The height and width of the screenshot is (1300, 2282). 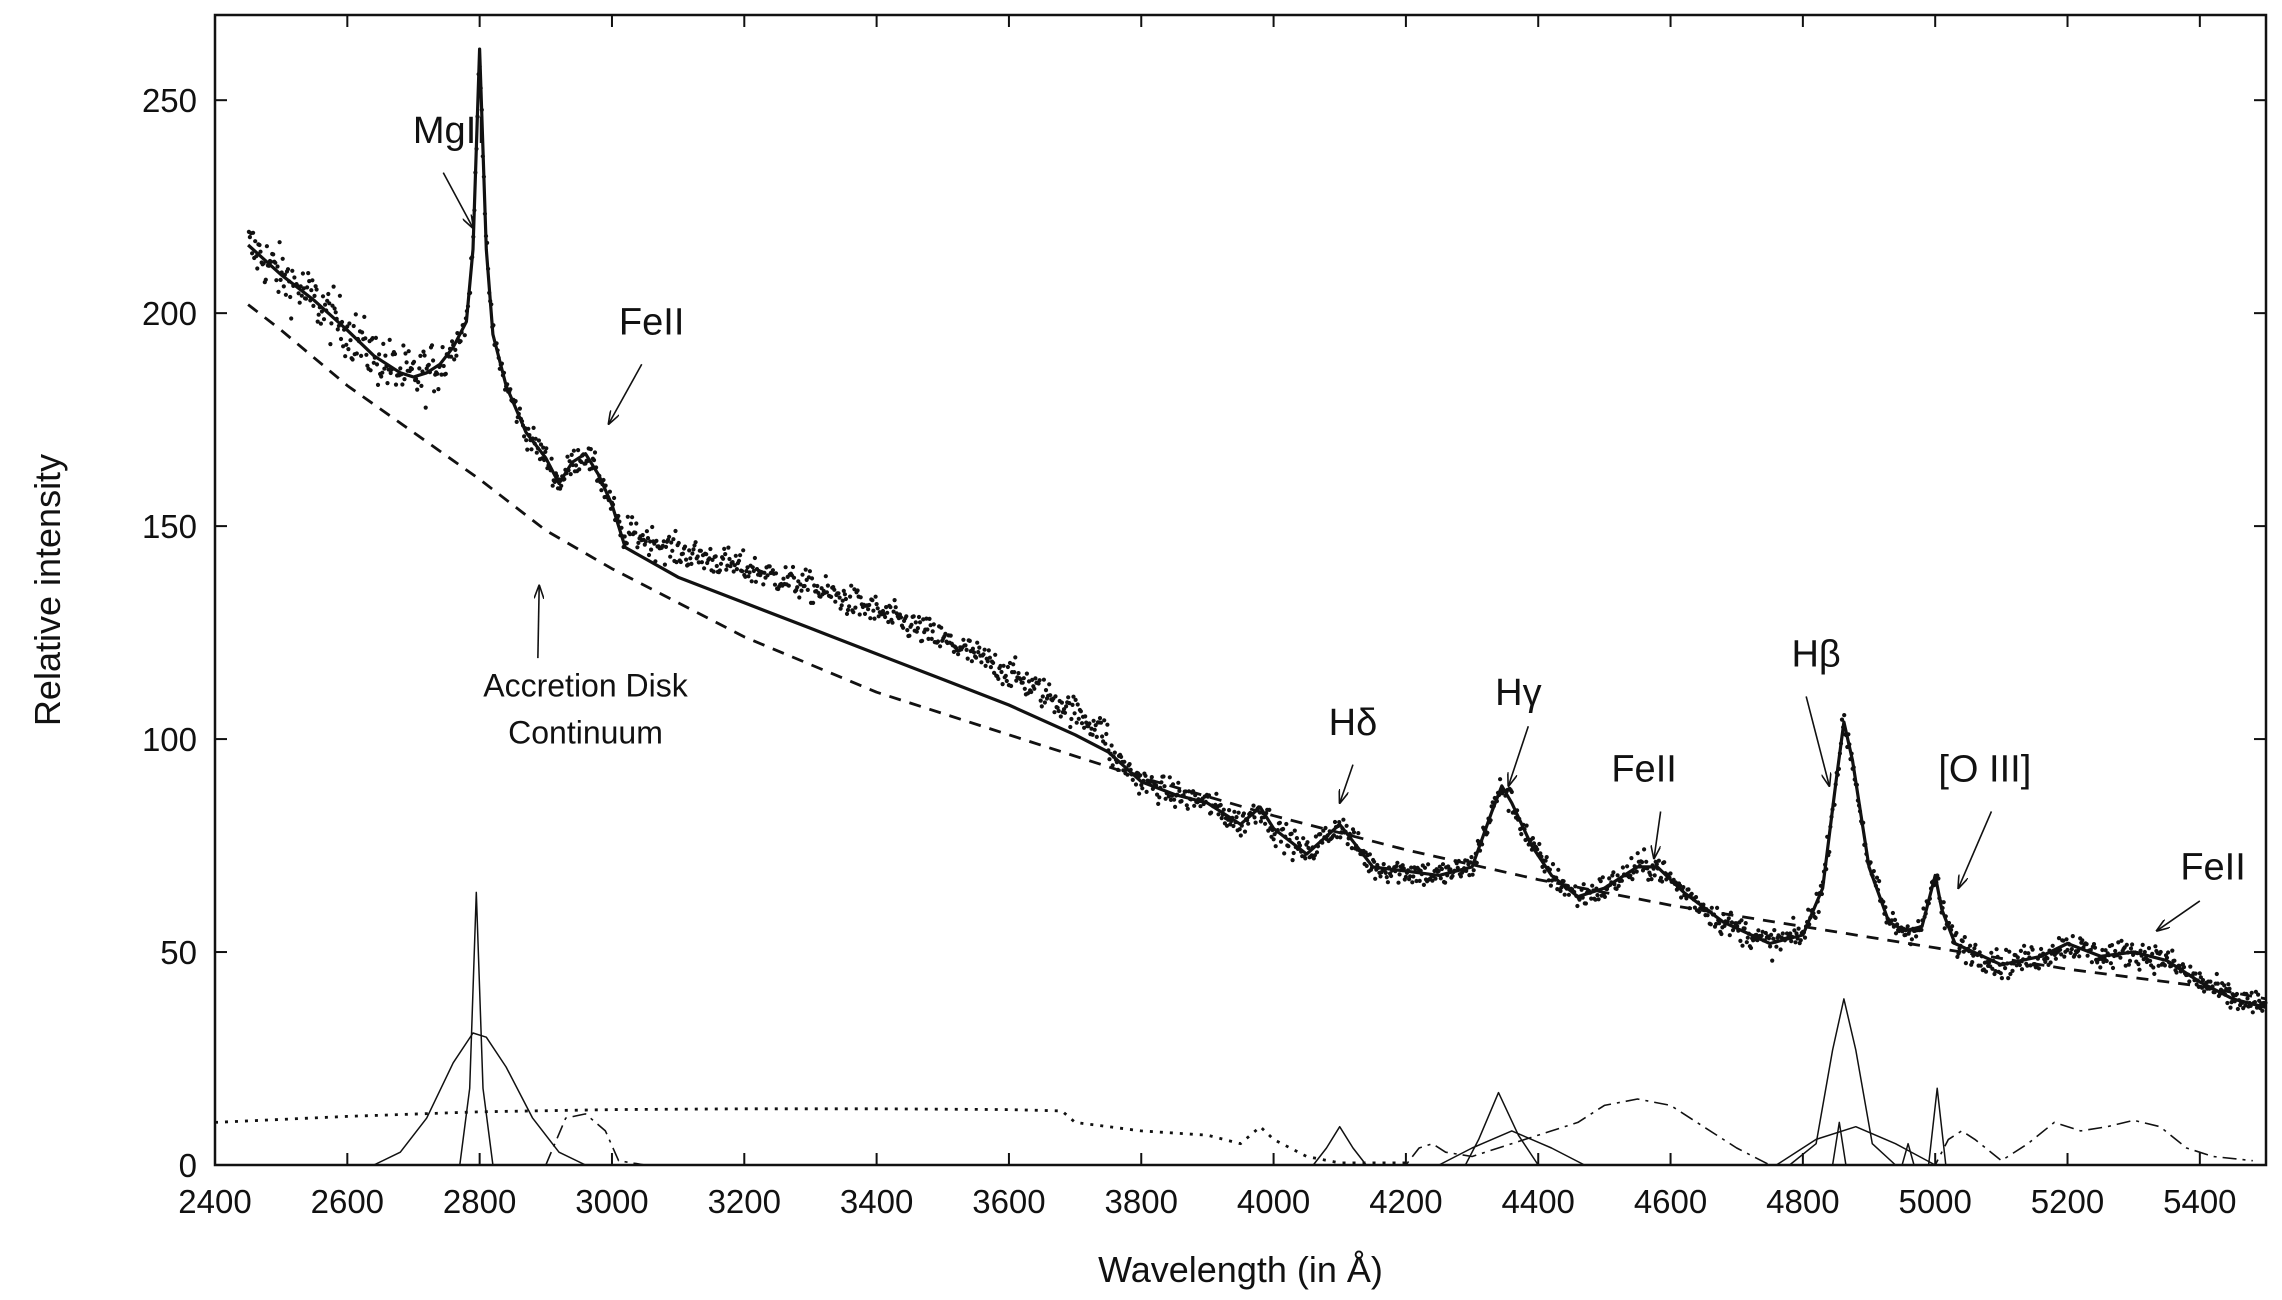 What do you see at coordinates (1937, 1126) in the screenshot?
I see `series-thin-line` at bounding box center [1937, 1126].